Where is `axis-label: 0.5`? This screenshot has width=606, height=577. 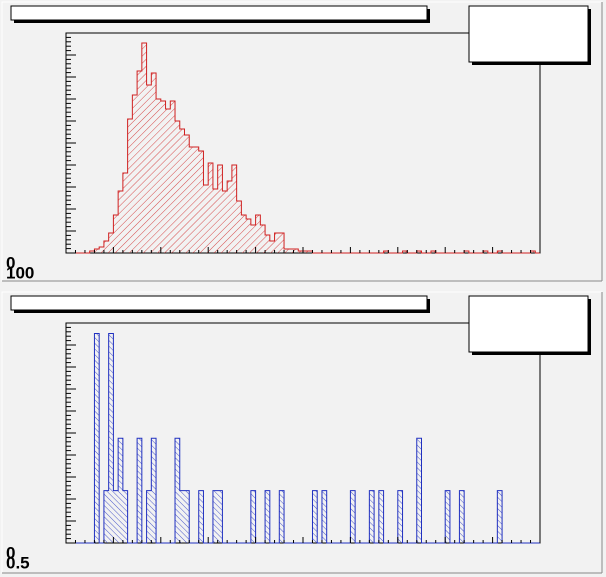 axis-label: 0.5 is located at coordinates (18, 562).